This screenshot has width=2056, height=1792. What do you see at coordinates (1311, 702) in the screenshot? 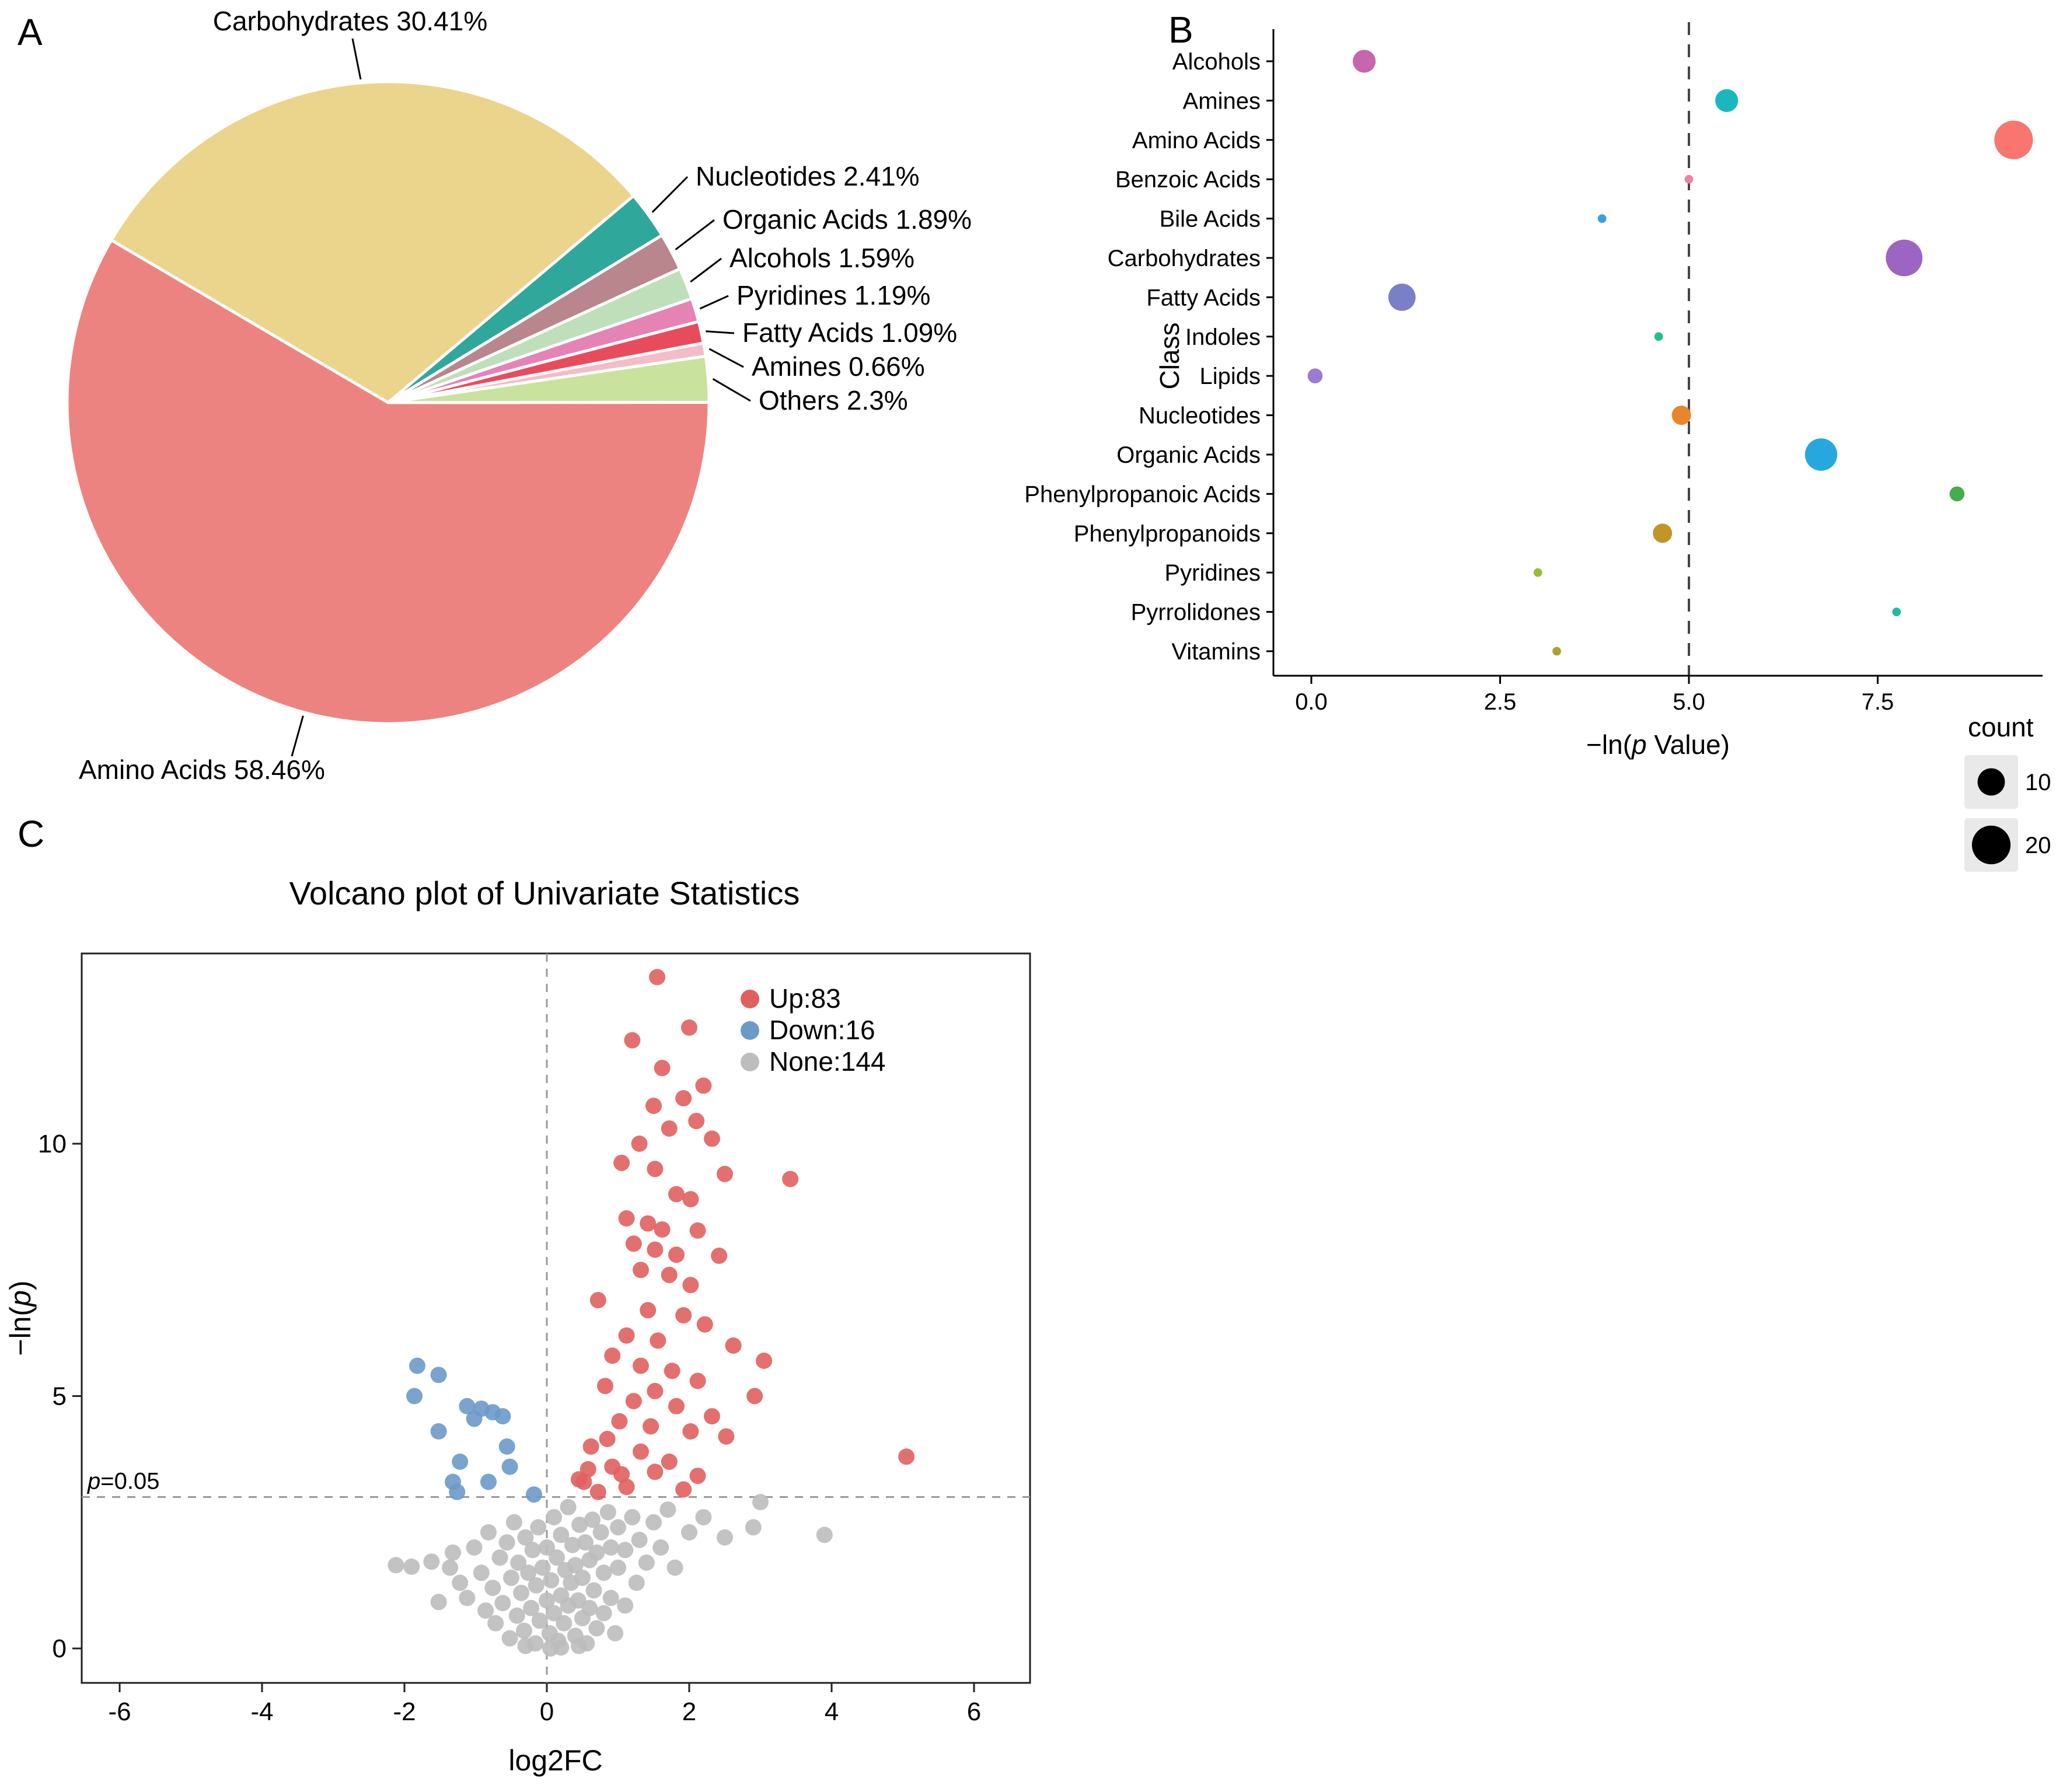
I see `x-tick-label: 0.0` at bounding box center [1311, 702].